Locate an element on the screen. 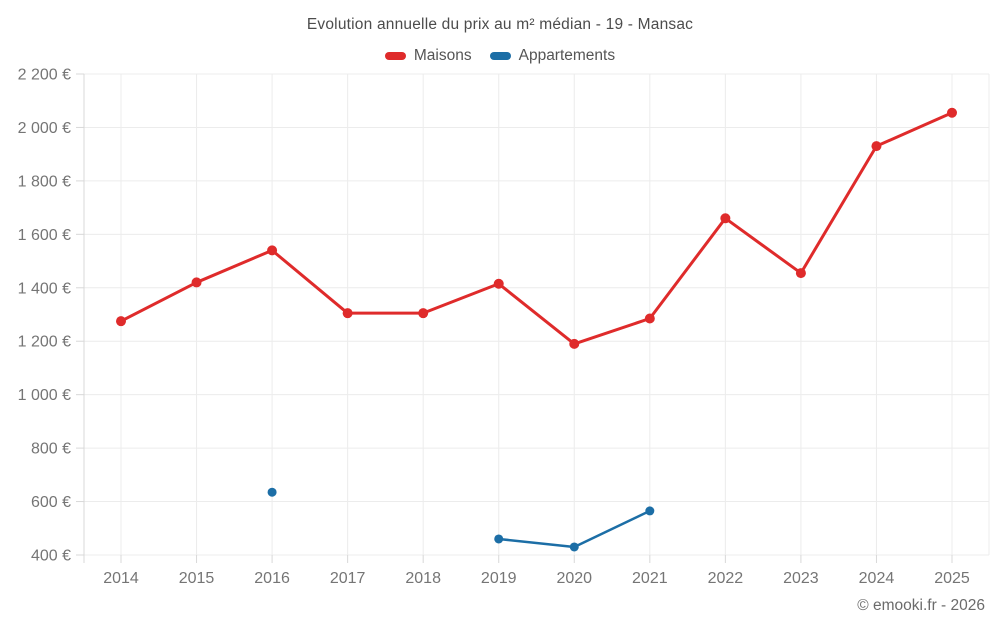 Image resolution: width=1000 pixels, height=625 pixels. maisons-point-2018 is located at coordinates (423, 313).